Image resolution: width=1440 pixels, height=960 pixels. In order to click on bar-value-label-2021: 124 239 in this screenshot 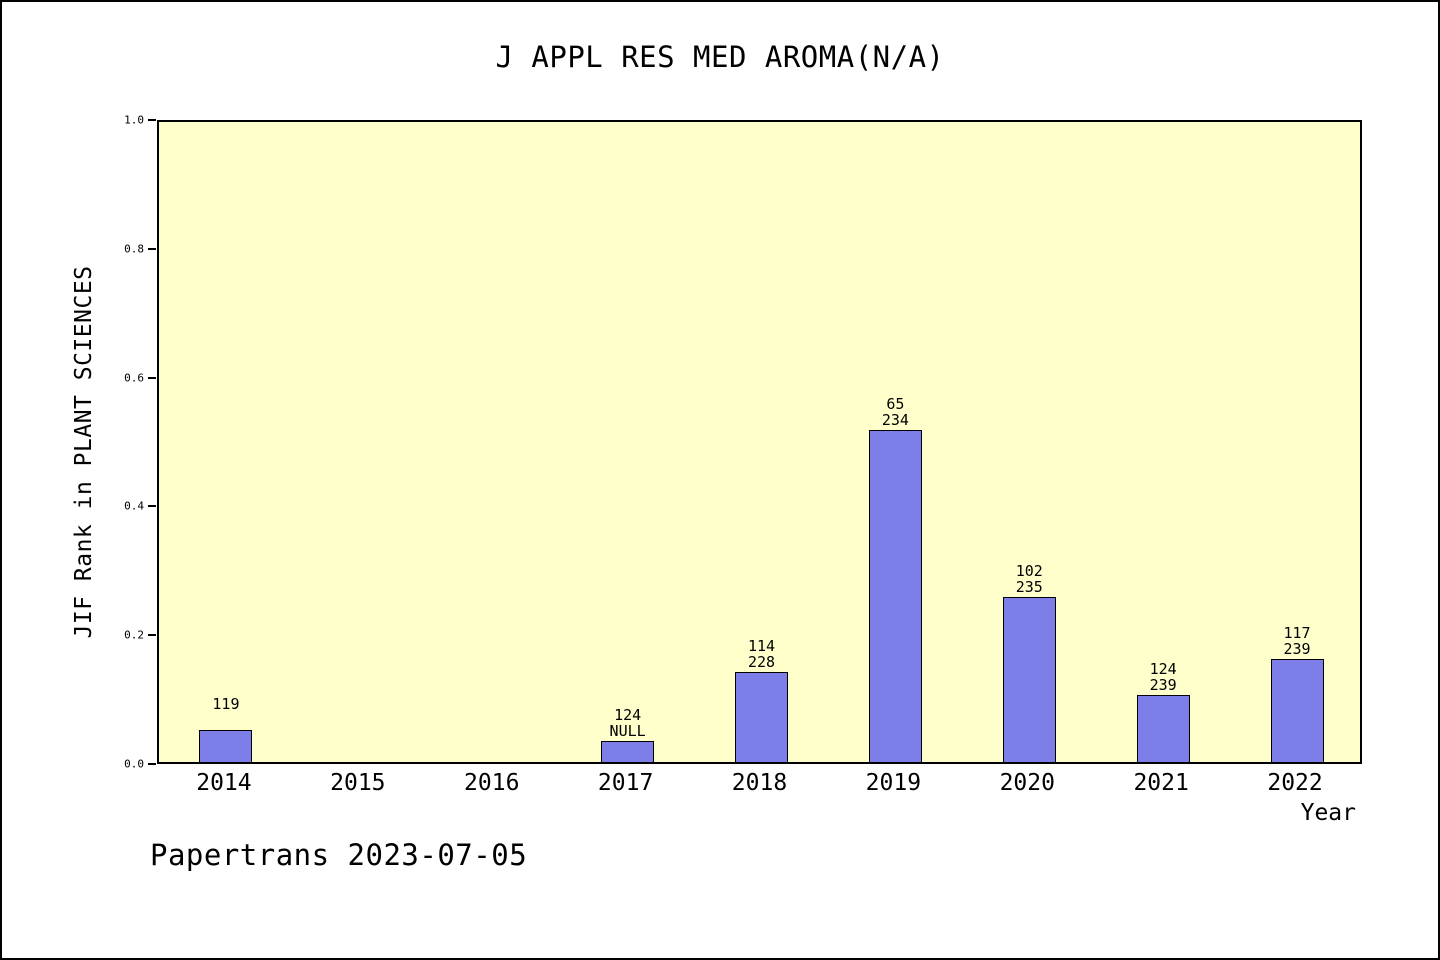, I will do `click(1163, 677)`.